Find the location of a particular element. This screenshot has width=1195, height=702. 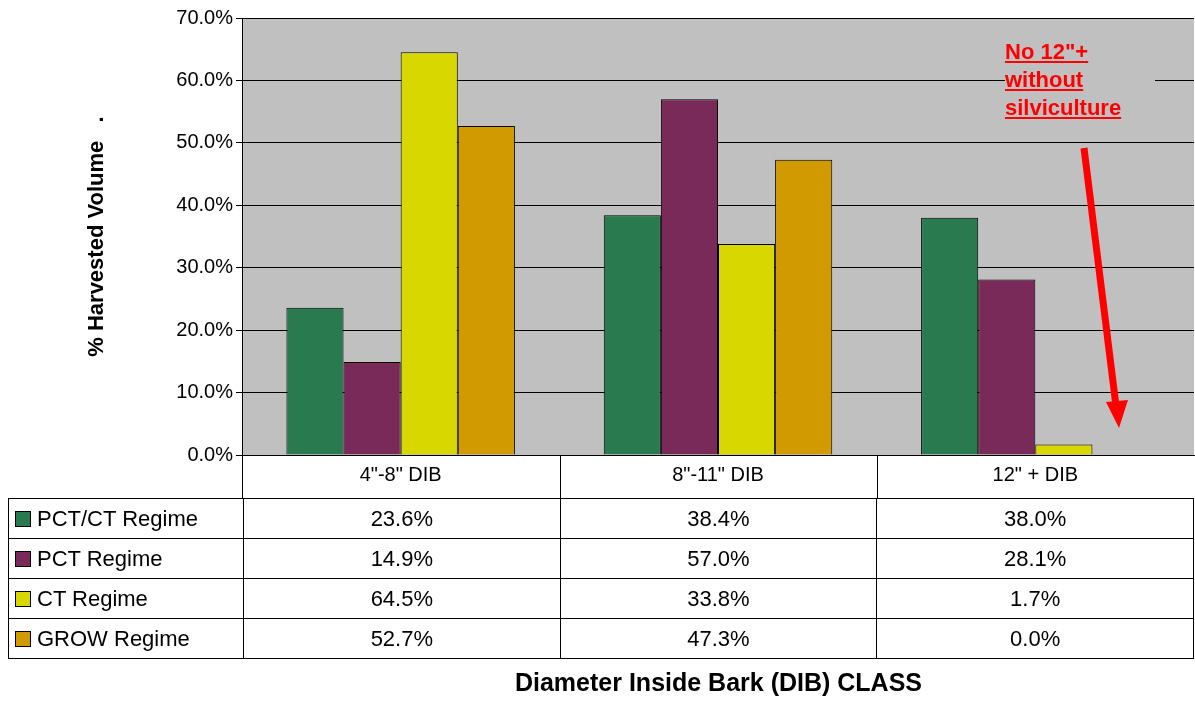

y-tick-label: 10.0% is located at coordinates (205, 391).